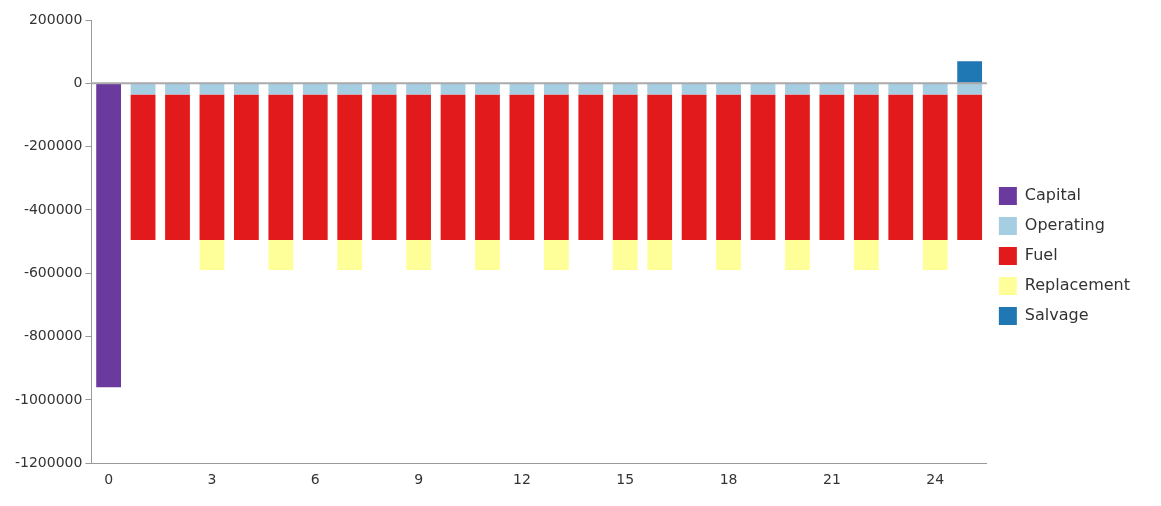 The image size is (1161, 506). Describe the element at coordinates (49, 461) in the screenshot. I see `y-tick-label: -1200000` at that location.